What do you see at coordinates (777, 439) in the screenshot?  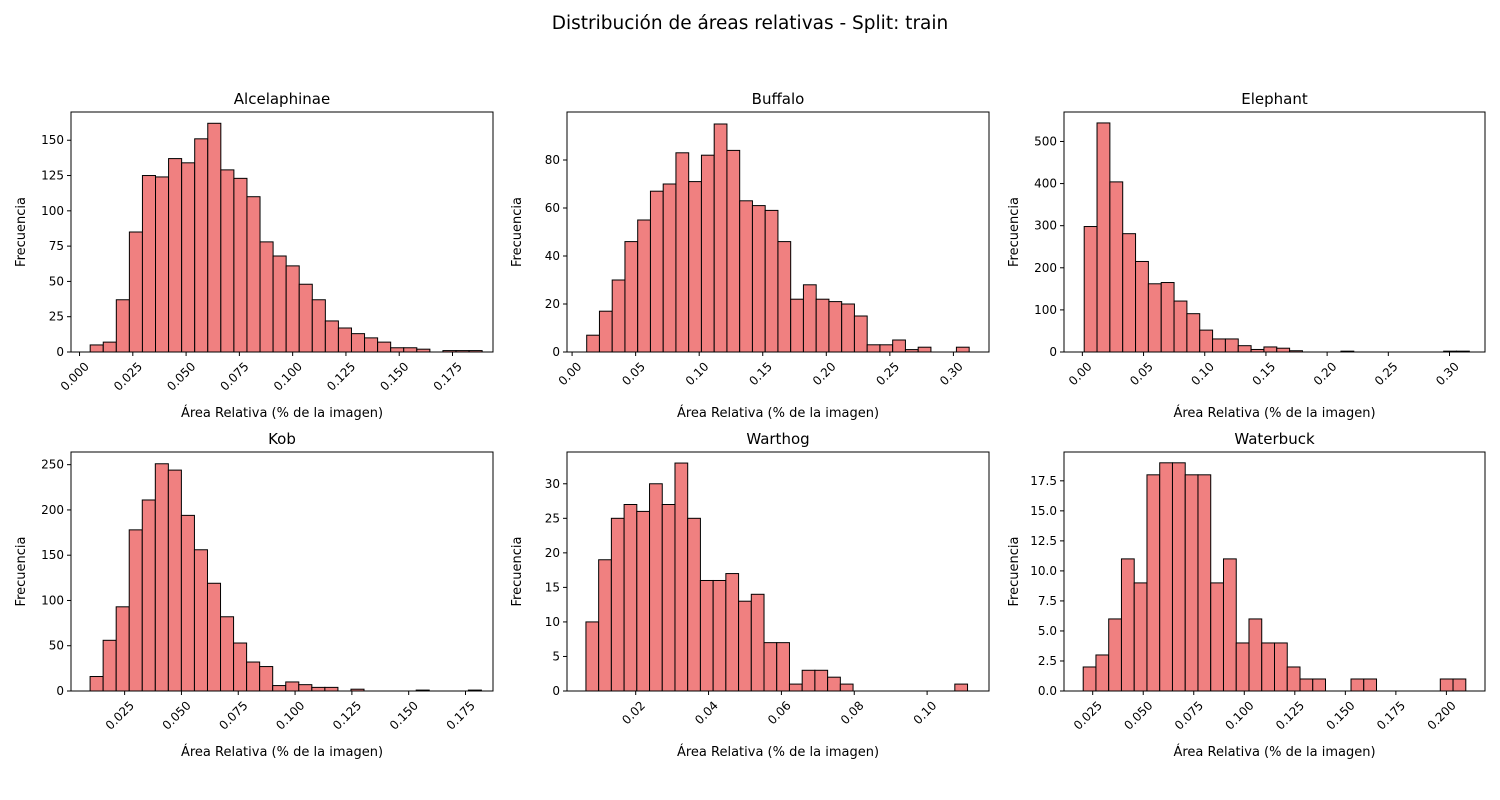 I see `panel-title: Warthog` at bounding box center [777, 439].